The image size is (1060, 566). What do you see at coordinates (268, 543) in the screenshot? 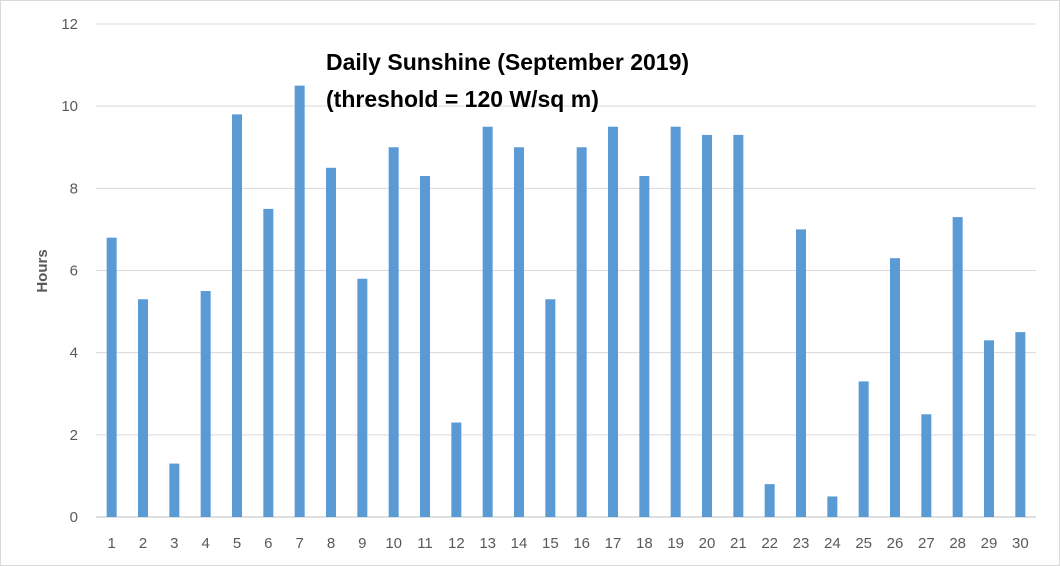
I see `x-tick-label: 6` at bounding box center [268, 543].